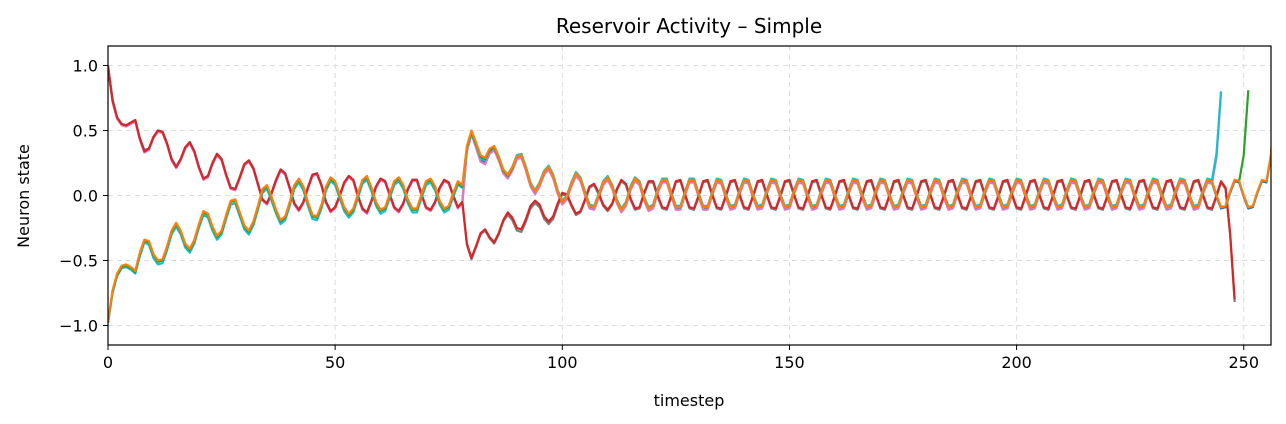 Image resolution: width=1286 pixels, height=424 pixels. Describe the element at coordinates (681, 358) in the screenshot. I see `x-axis: 0 50 100 150 200 250` at that location.